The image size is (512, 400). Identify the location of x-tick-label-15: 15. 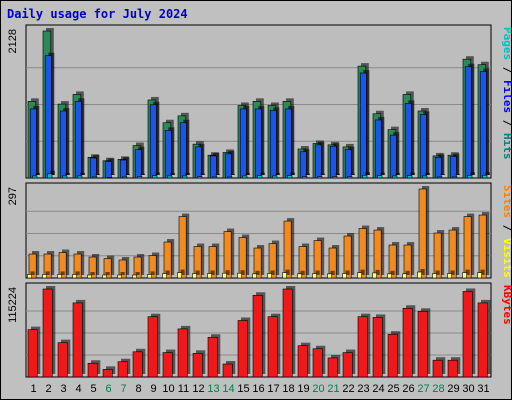
(243, 389).